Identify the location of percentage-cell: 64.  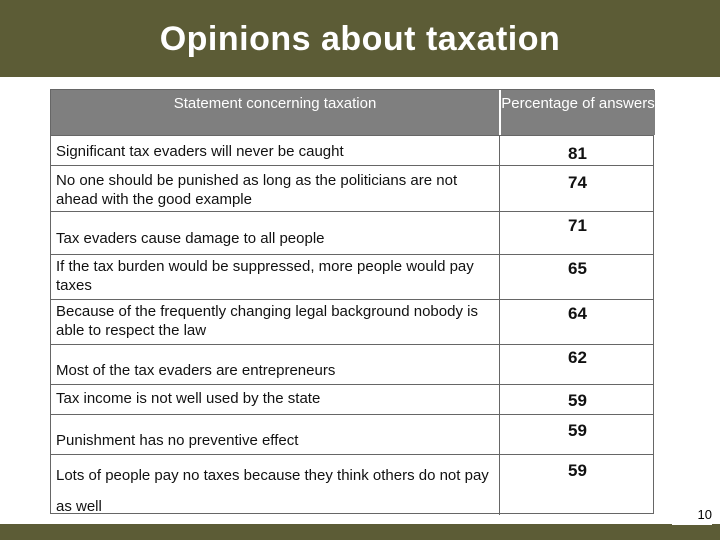
(577, 313).